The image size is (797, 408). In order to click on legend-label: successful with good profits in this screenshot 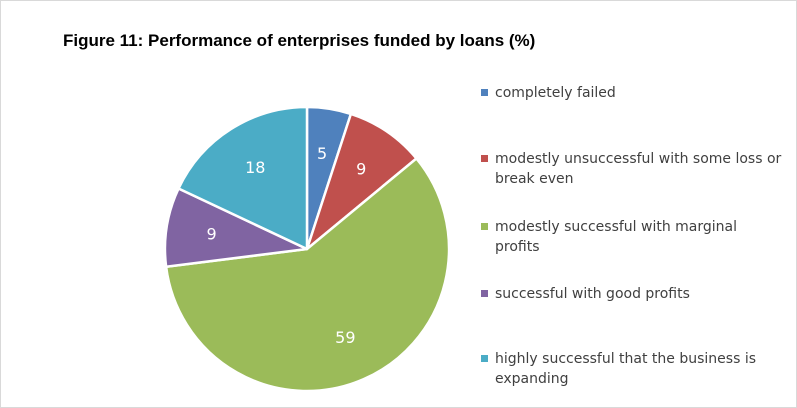, I will do `click(592, 294)`.